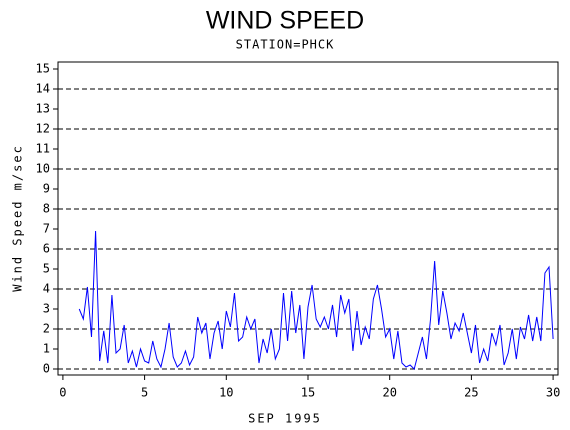 This screenshot has height=430, width=570. Describe the element at coordinates (46, 329) in the screenshot. I see `y-tick-label: 2` at that location.